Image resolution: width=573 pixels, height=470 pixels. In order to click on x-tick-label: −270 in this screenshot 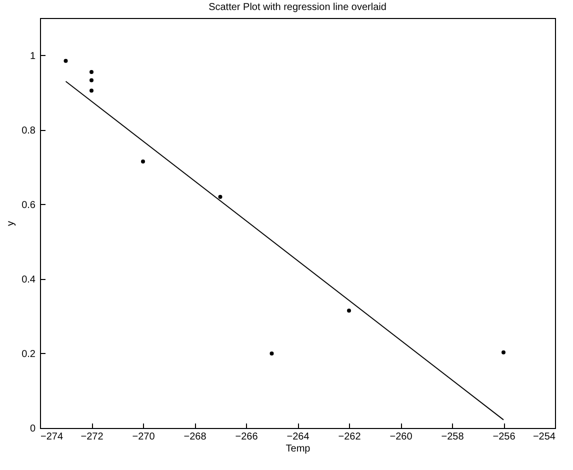, I will do `click(144, 437)`.